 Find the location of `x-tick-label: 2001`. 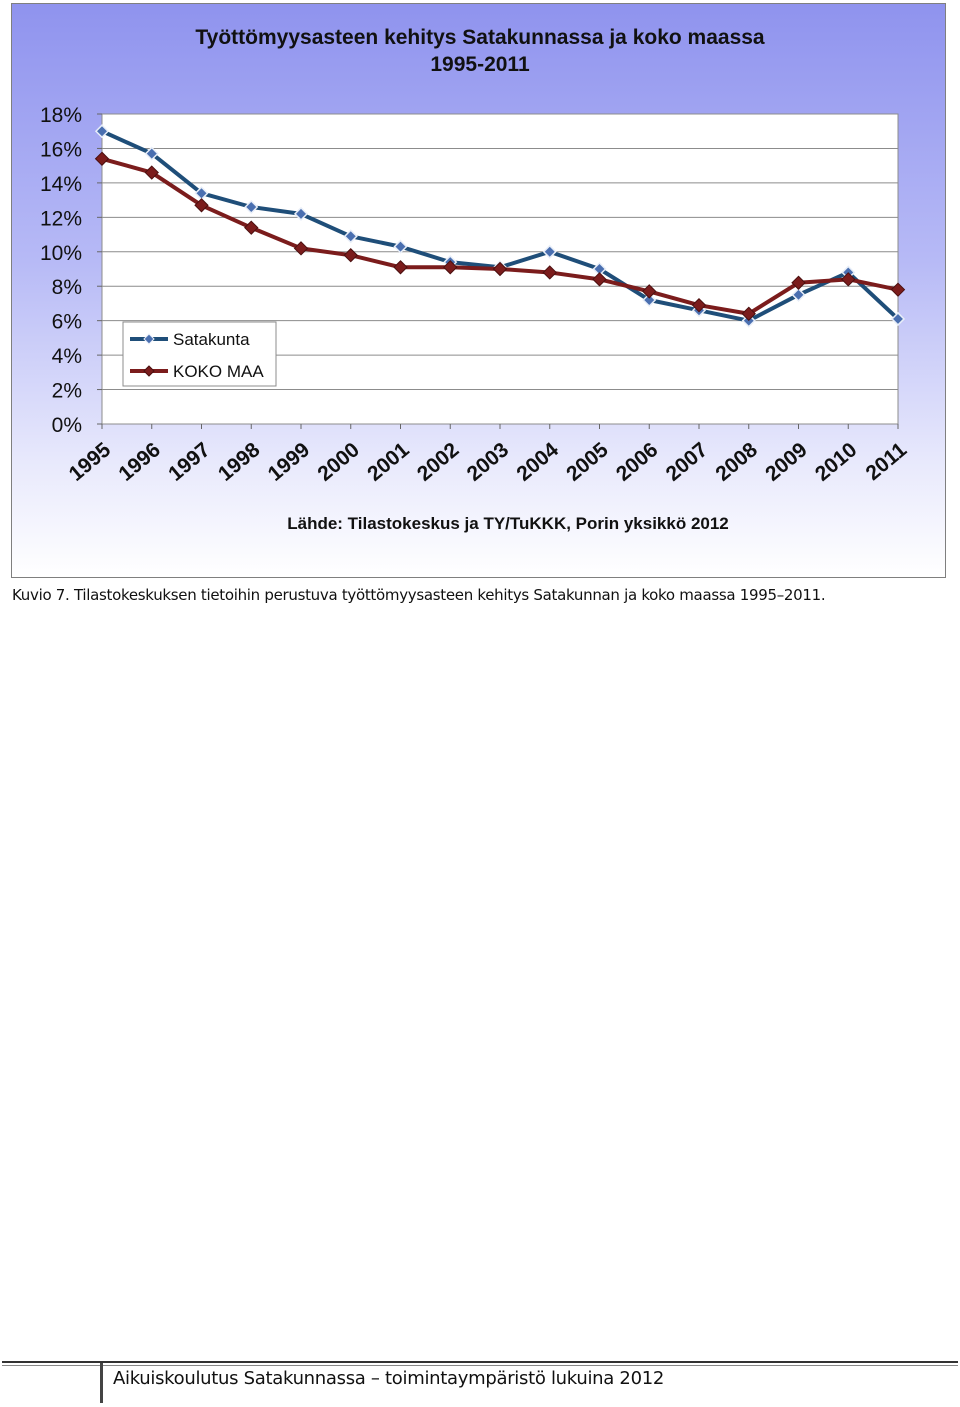

x-tick-label: 2001 is located at coordinates (388, 462).